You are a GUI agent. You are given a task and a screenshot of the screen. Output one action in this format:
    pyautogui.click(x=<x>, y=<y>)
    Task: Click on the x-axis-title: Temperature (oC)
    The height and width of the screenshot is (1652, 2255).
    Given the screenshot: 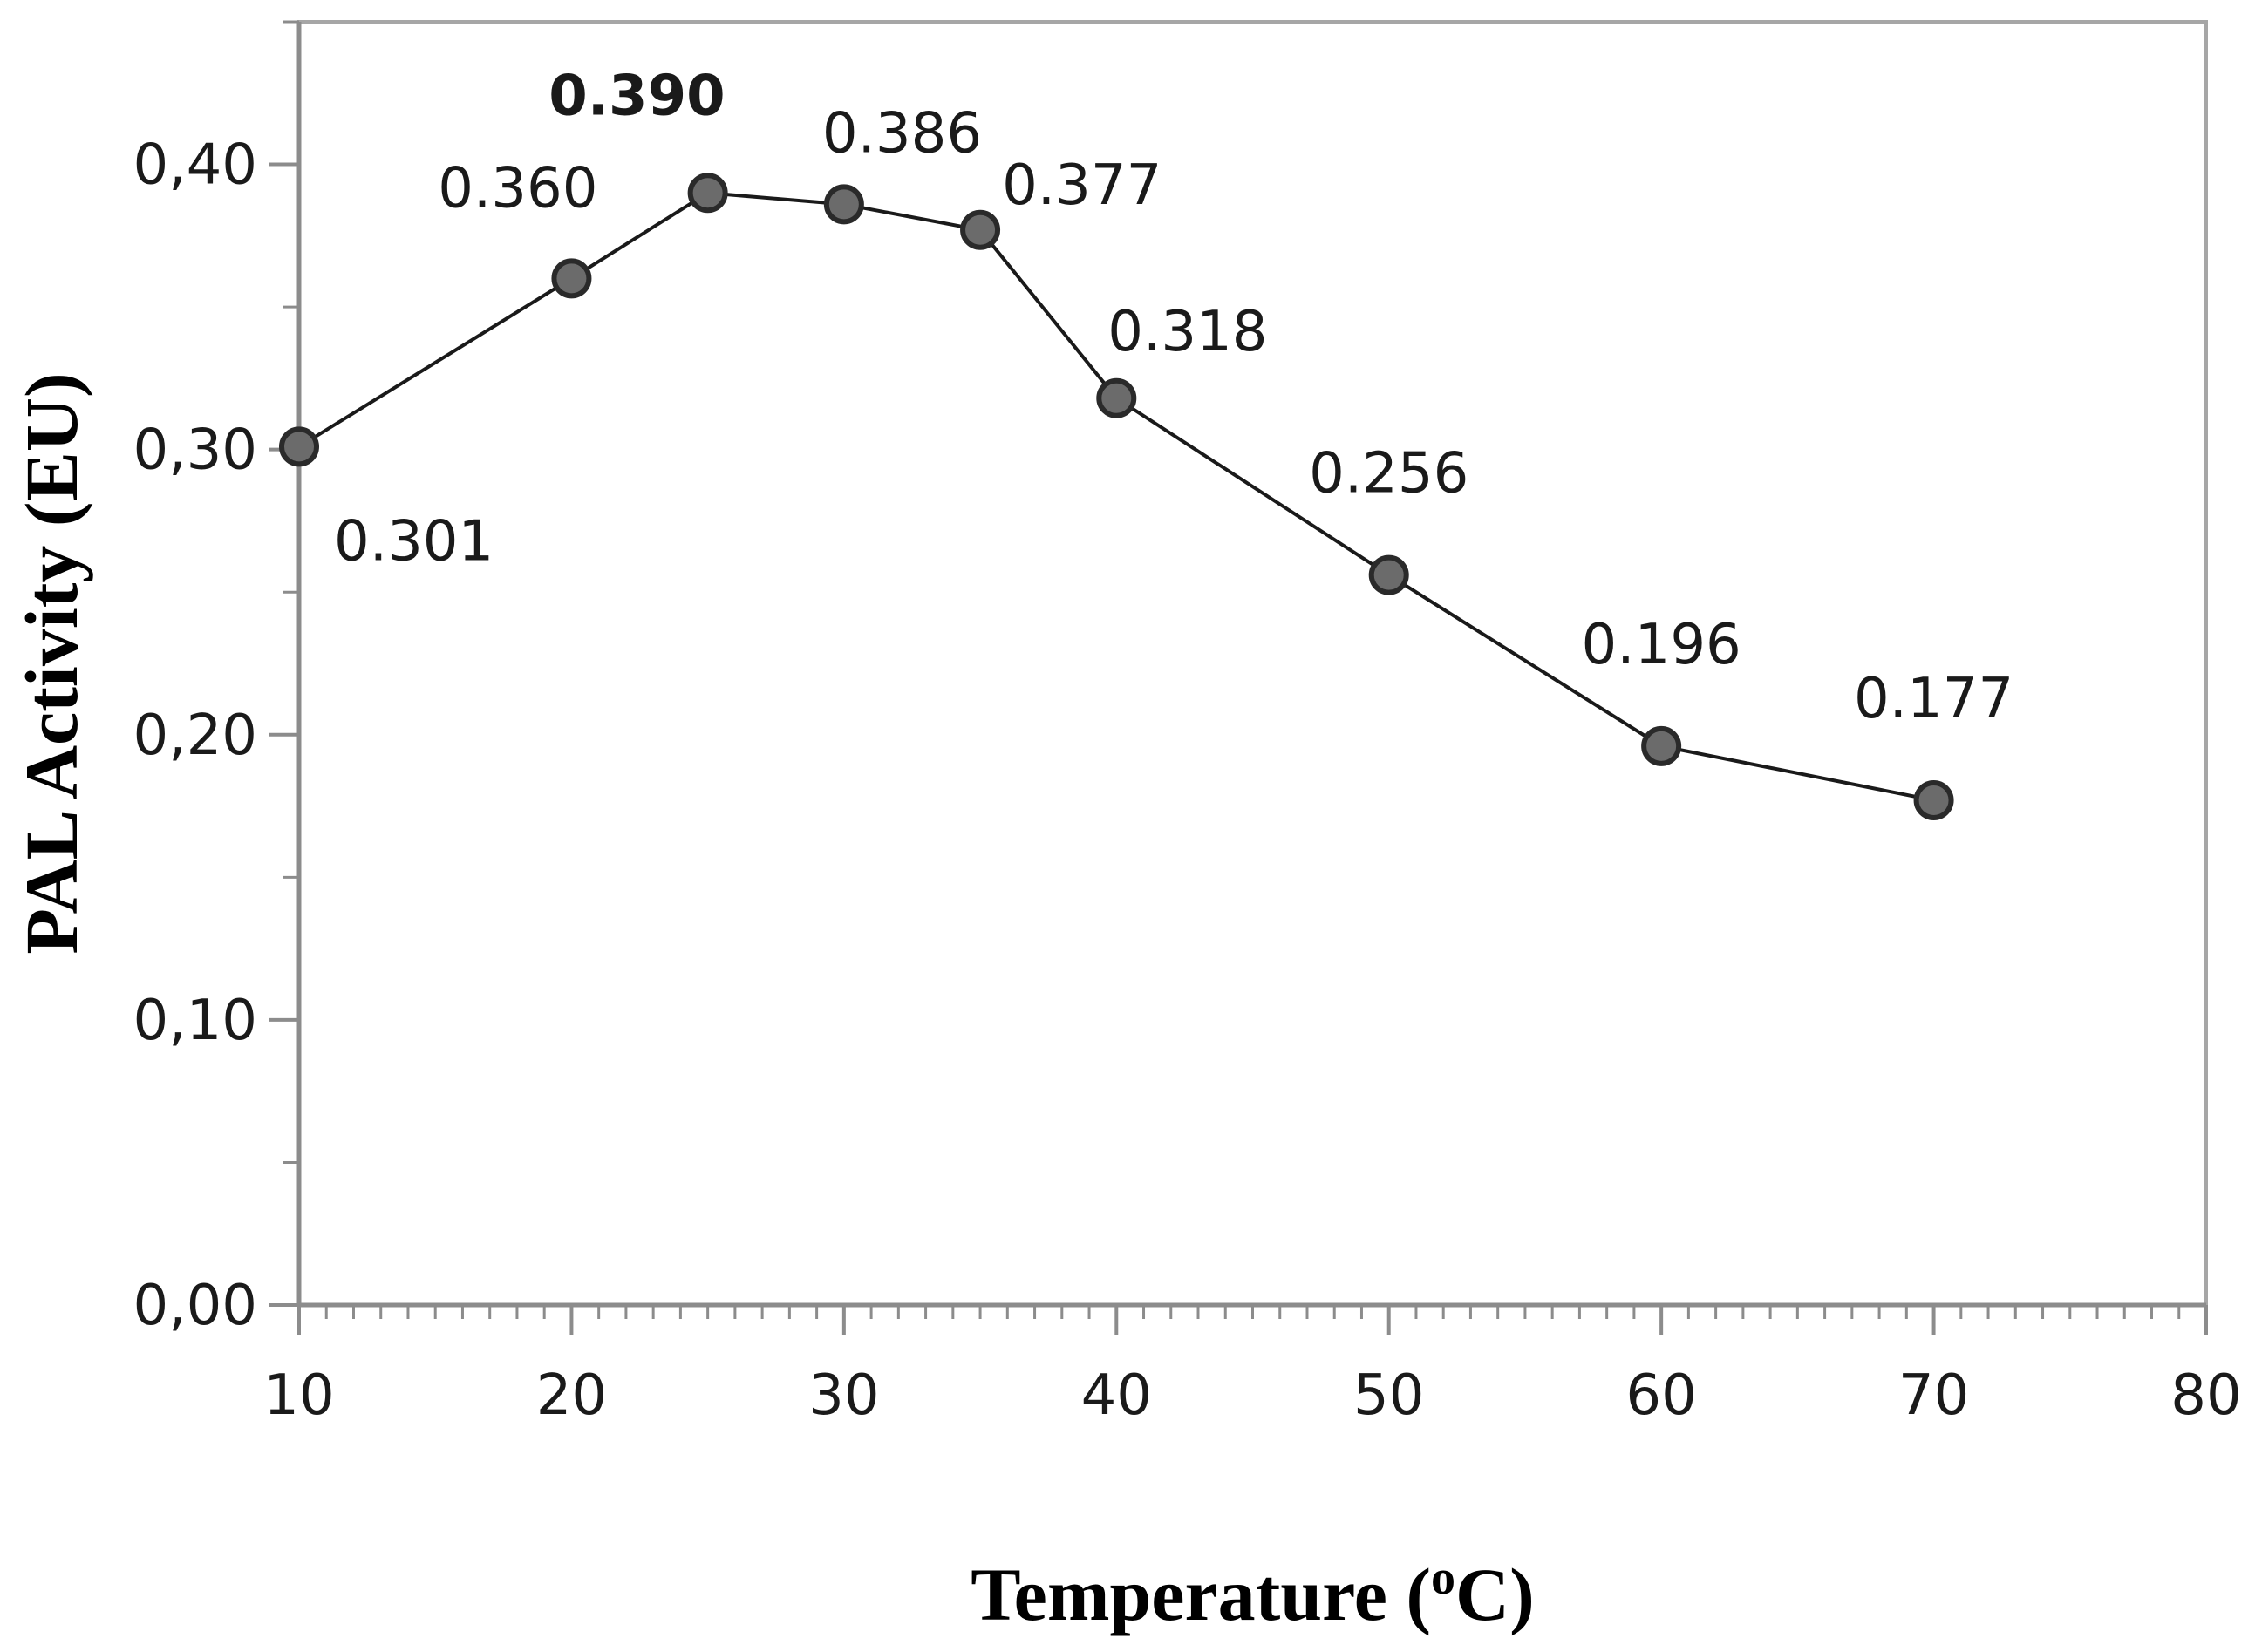 What is the action you would take?
    pyautogui.click(x=1253, y=1593)
    